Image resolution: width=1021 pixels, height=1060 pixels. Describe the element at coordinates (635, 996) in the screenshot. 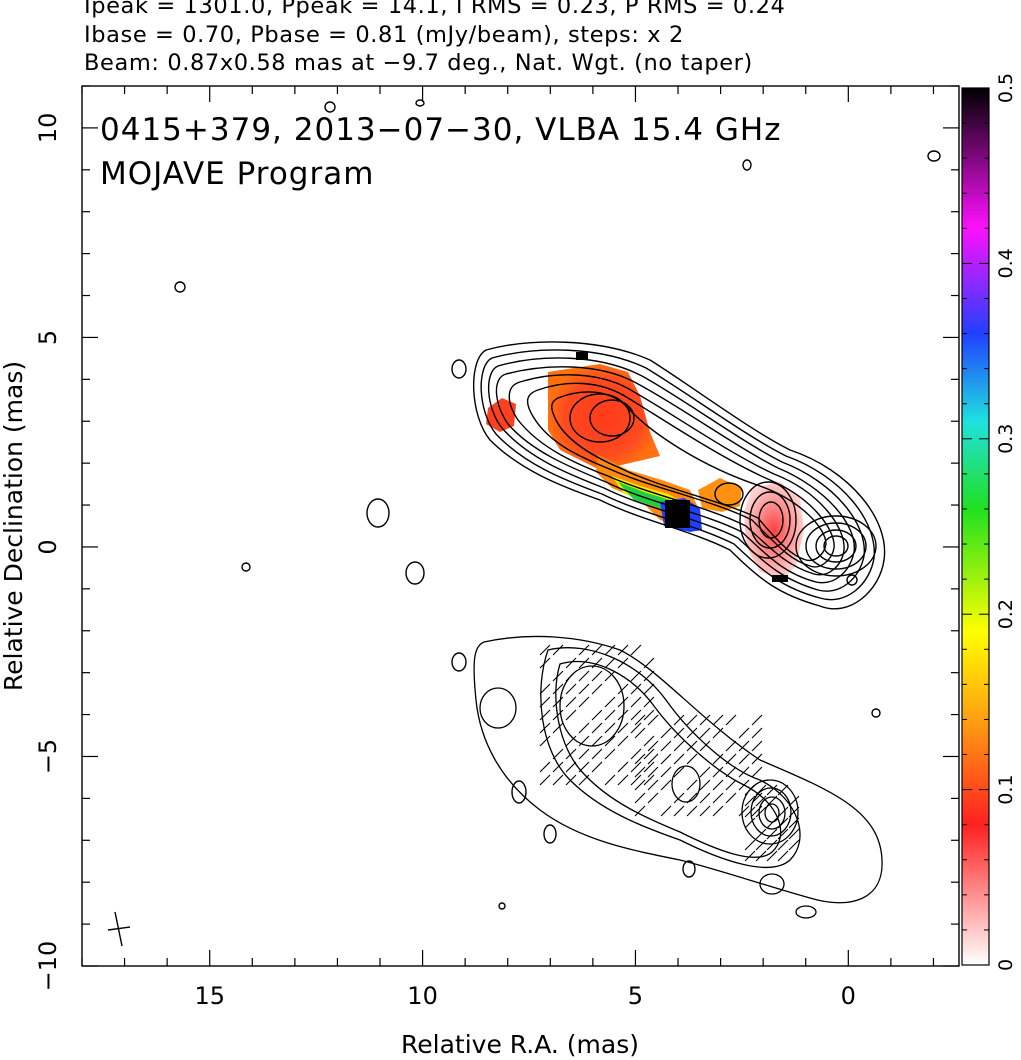

I see `x-tick-label: 5` at that location.